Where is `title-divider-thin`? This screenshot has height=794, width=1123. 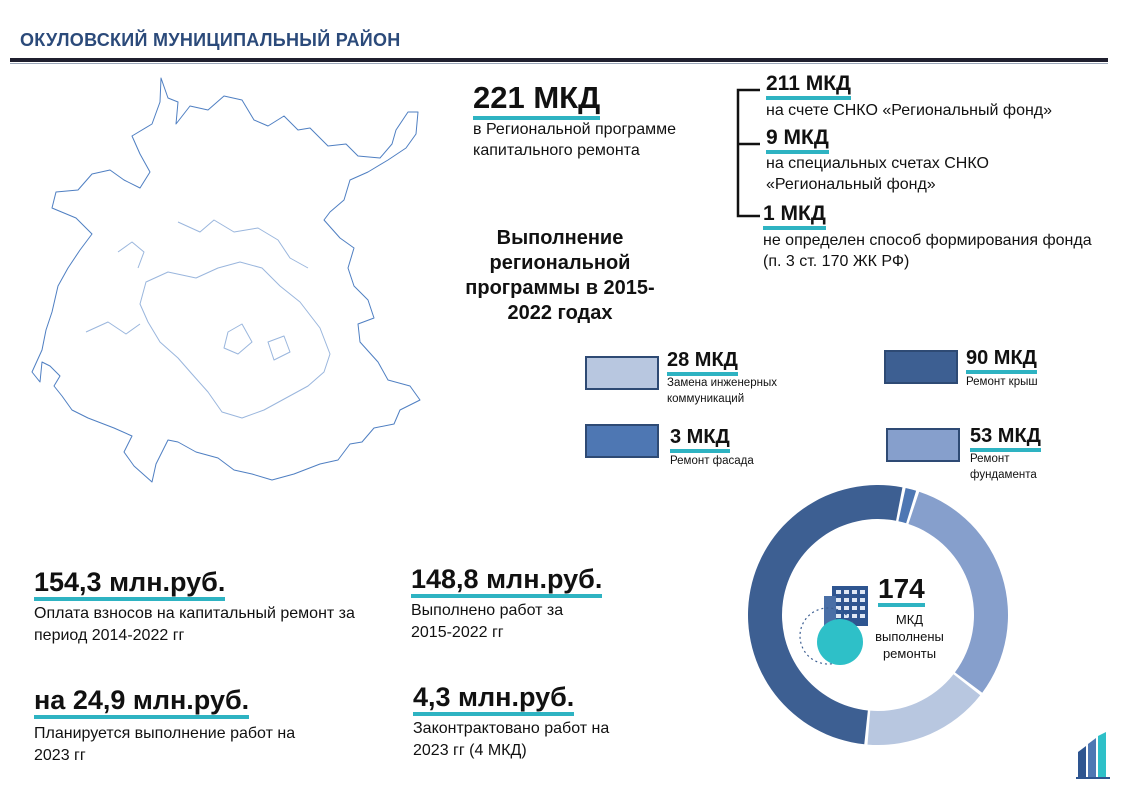 title-divider-thin is located at coordinates (559, 63).